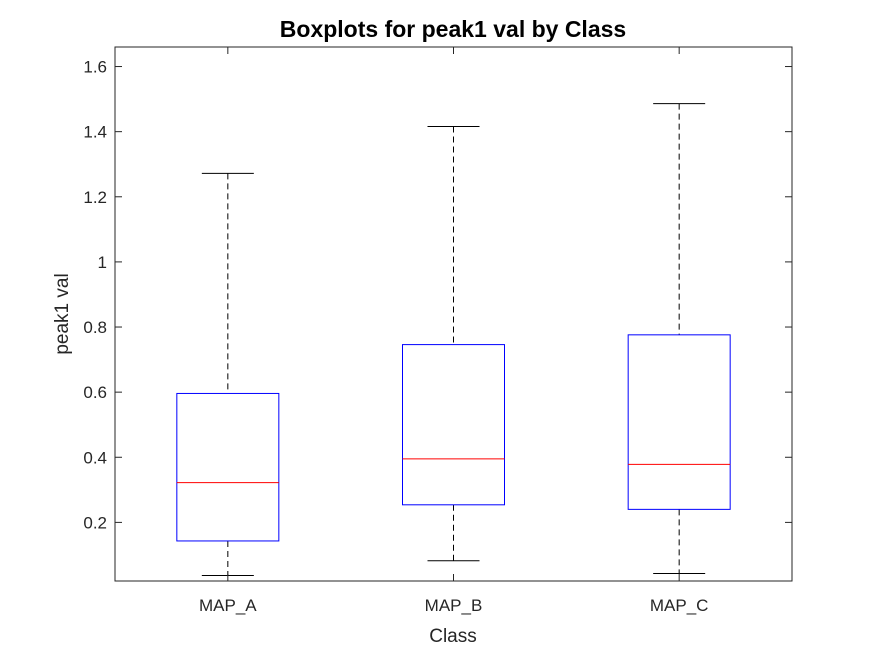 The height and width of the screenshot is (656, 875). Describe the element at coordinates (102, 262) in the screenshot. I see `y-tick-label: 1` at that location.